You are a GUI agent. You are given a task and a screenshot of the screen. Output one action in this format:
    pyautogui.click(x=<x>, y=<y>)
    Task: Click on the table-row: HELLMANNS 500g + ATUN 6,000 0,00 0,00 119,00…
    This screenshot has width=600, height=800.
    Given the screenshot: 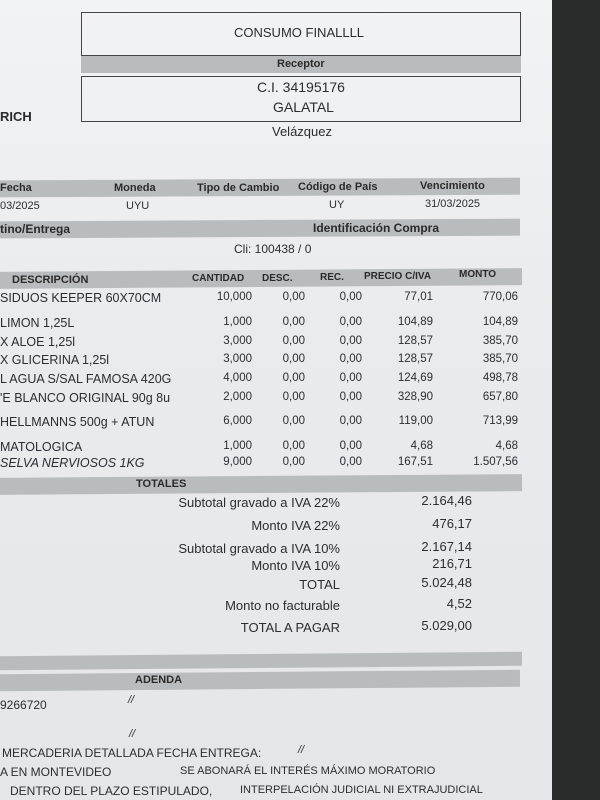 What is the action you would take?
    pyautogui.click(x=262, y=423)
    